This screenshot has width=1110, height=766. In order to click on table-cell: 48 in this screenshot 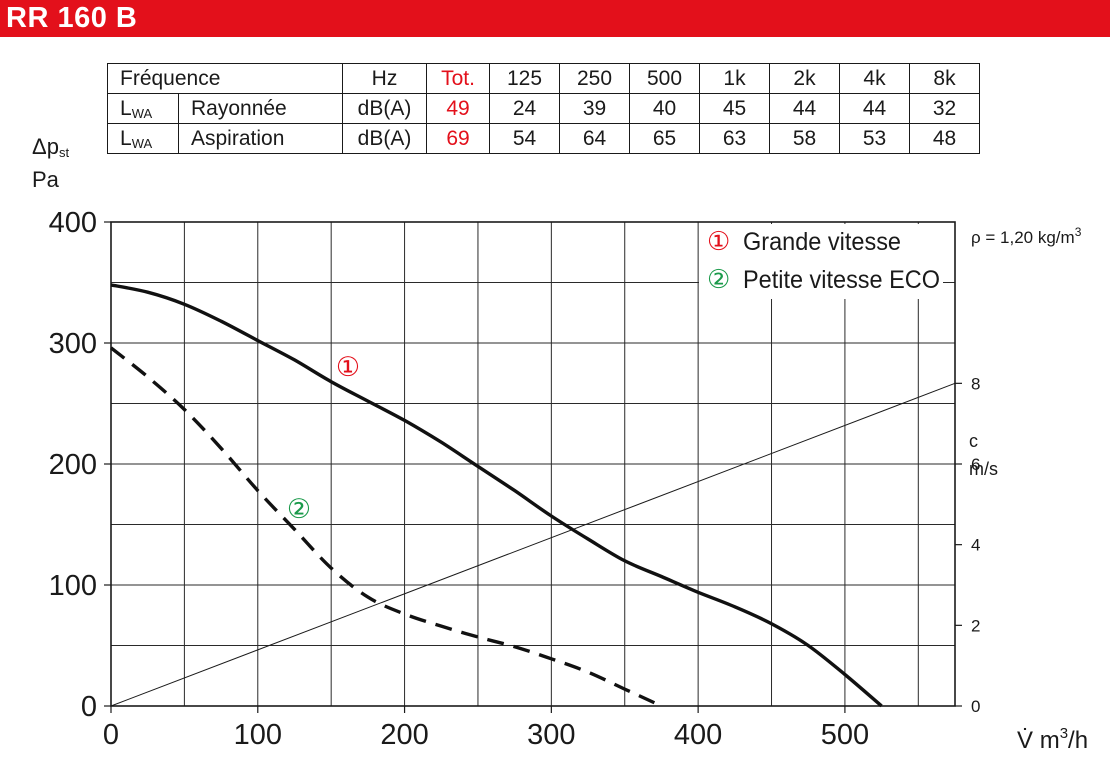, I will do `click(944, 138)`.